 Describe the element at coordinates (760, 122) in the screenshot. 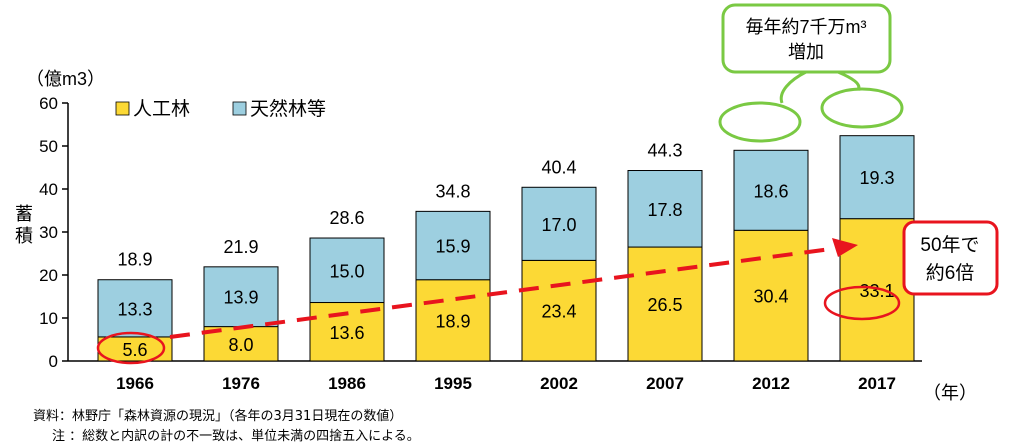

I see `highlight-2012-total` at that location.